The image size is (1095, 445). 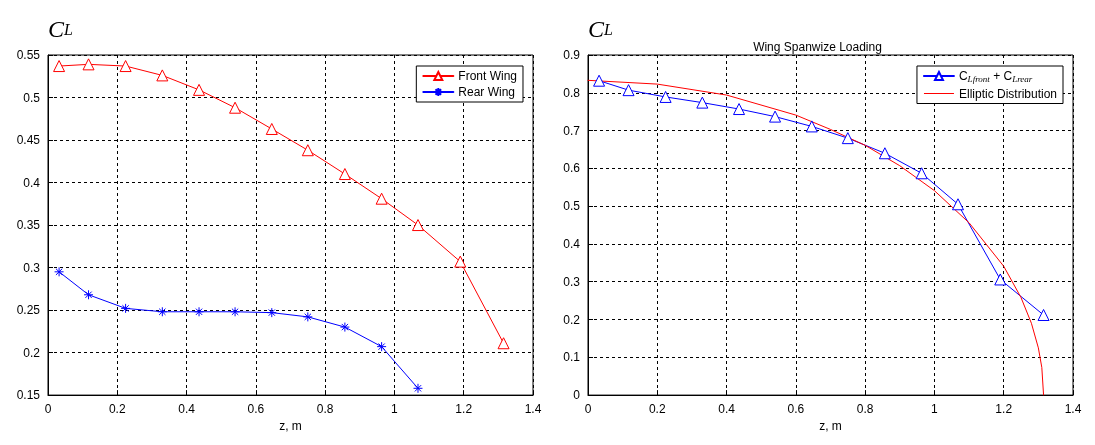 What do you see at coordinates (28, 225) in the screenshot?
I see `y-tick-label: 0.35` at bounding box center [28, 225].